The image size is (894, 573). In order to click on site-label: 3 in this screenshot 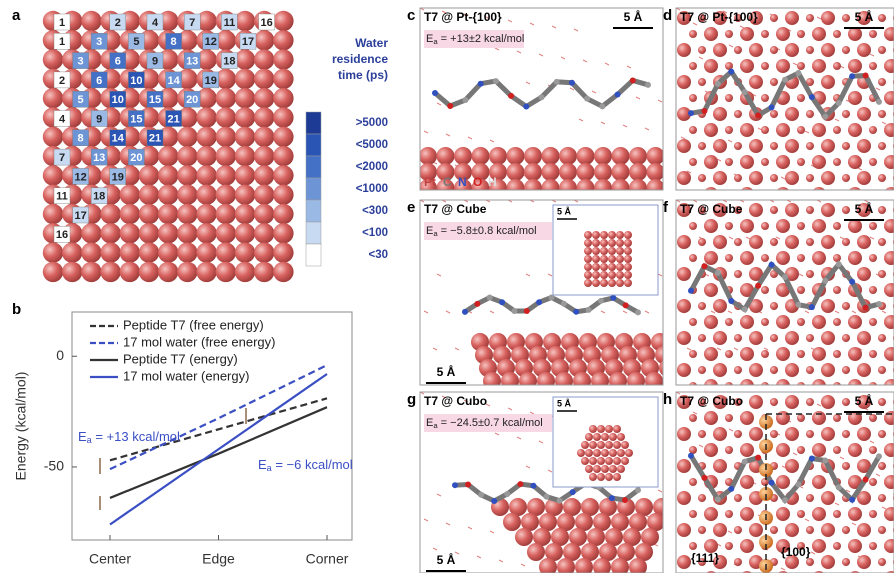, I will do `click(81, 62)`.